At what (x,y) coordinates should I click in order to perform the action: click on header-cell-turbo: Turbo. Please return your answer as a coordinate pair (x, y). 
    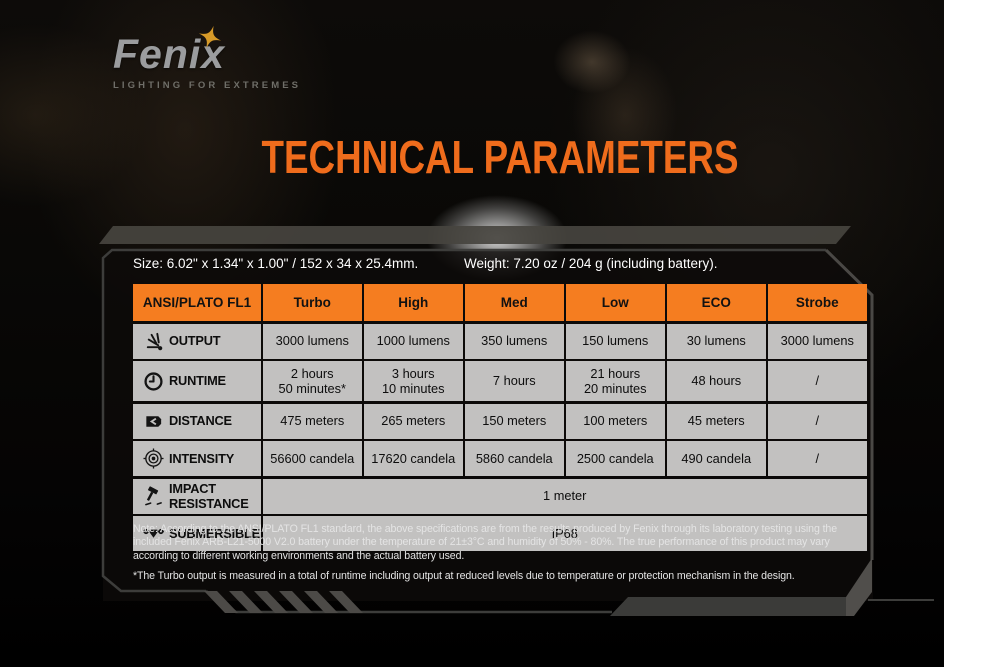
    Looking at the image, I should click on (312, 302).